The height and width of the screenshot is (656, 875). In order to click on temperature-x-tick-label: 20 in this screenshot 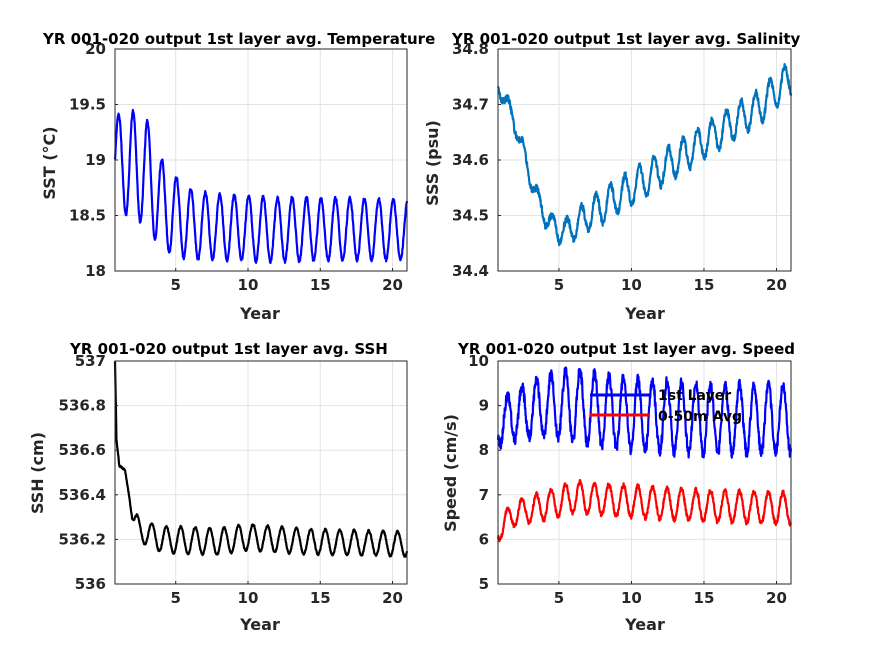, I will do `click(392, 285)`.